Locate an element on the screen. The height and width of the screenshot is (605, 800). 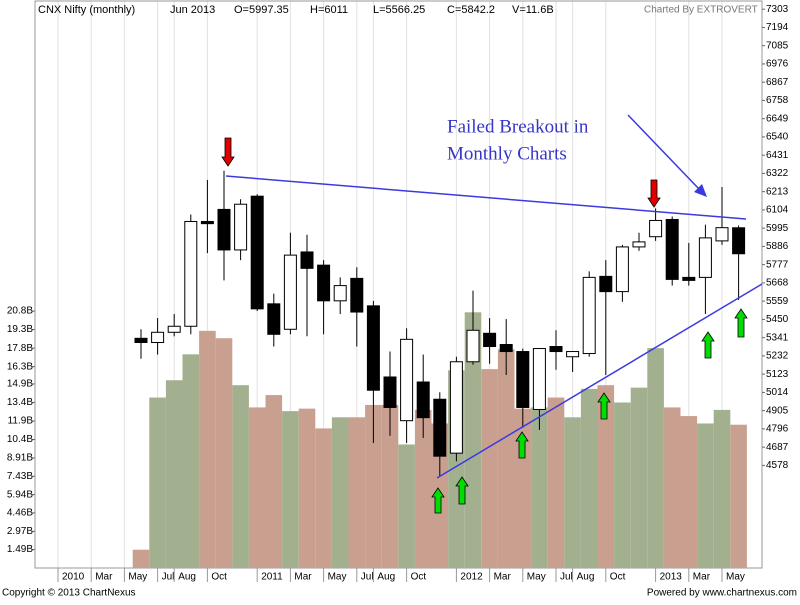
y-tick-label: 6431 is located at coordinates (777, 155).